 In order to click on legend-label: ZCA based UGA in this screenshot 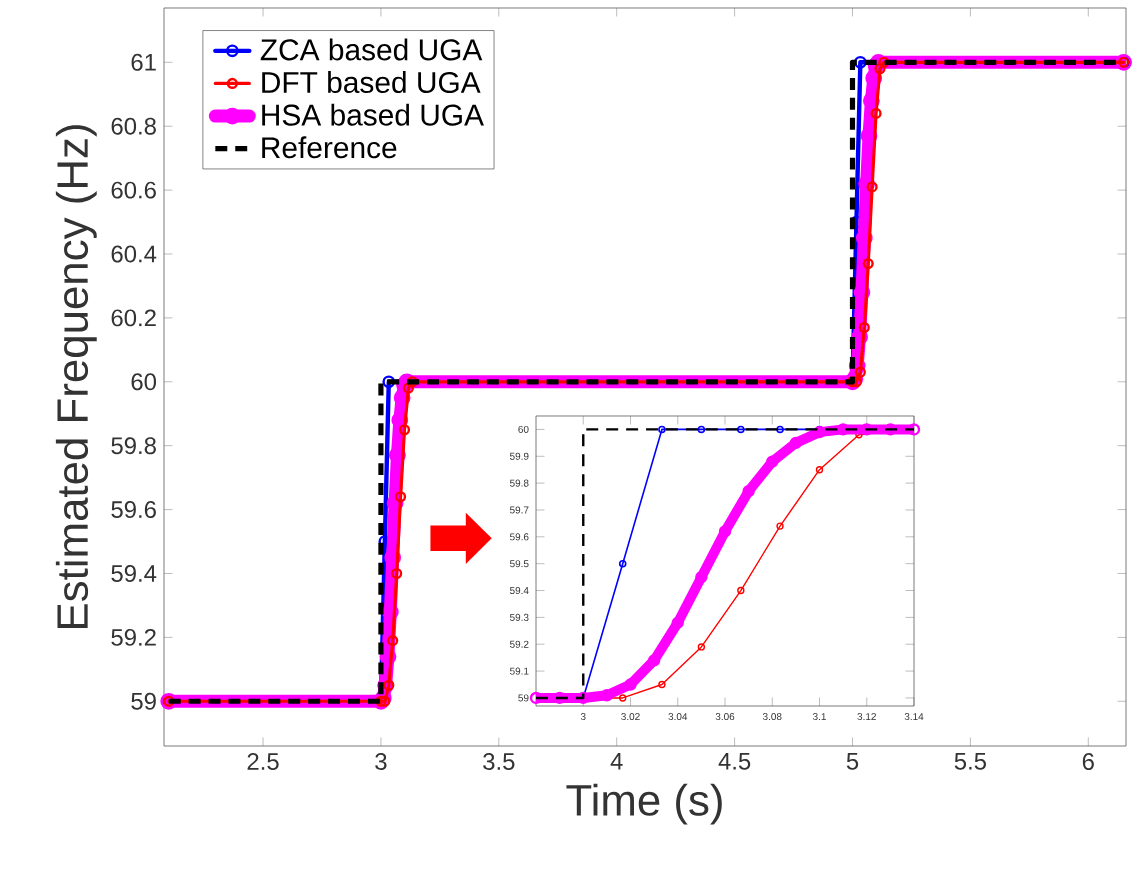, I will do `click(371, 49)`.